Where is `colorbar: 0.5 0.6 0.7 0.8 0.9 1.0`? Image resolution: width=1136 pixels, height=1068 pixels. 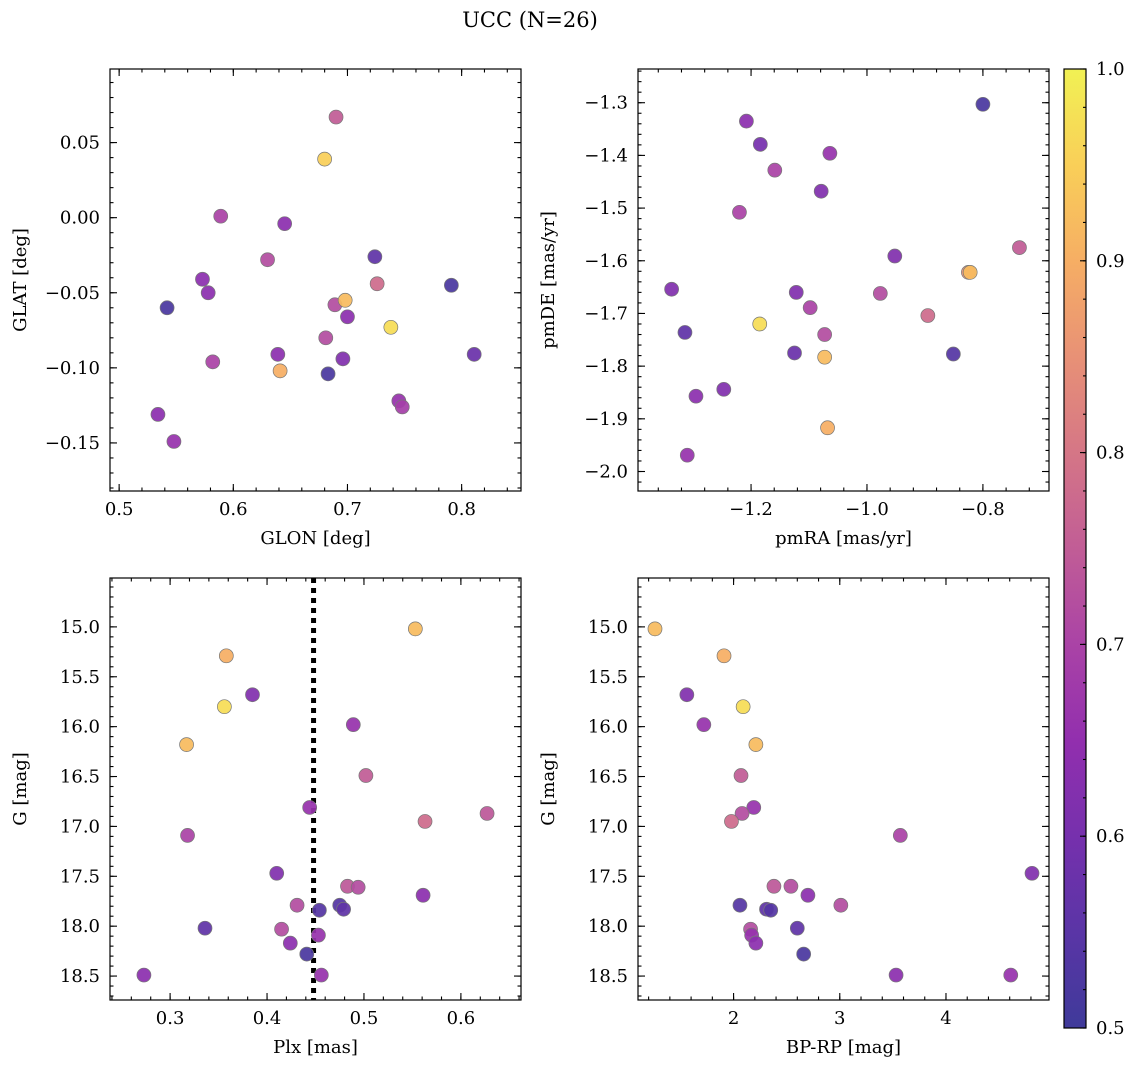
colorbar: 0.5 0.6 0.7 0.8 0.9 1.0 is located at coordinates (1094, 549).